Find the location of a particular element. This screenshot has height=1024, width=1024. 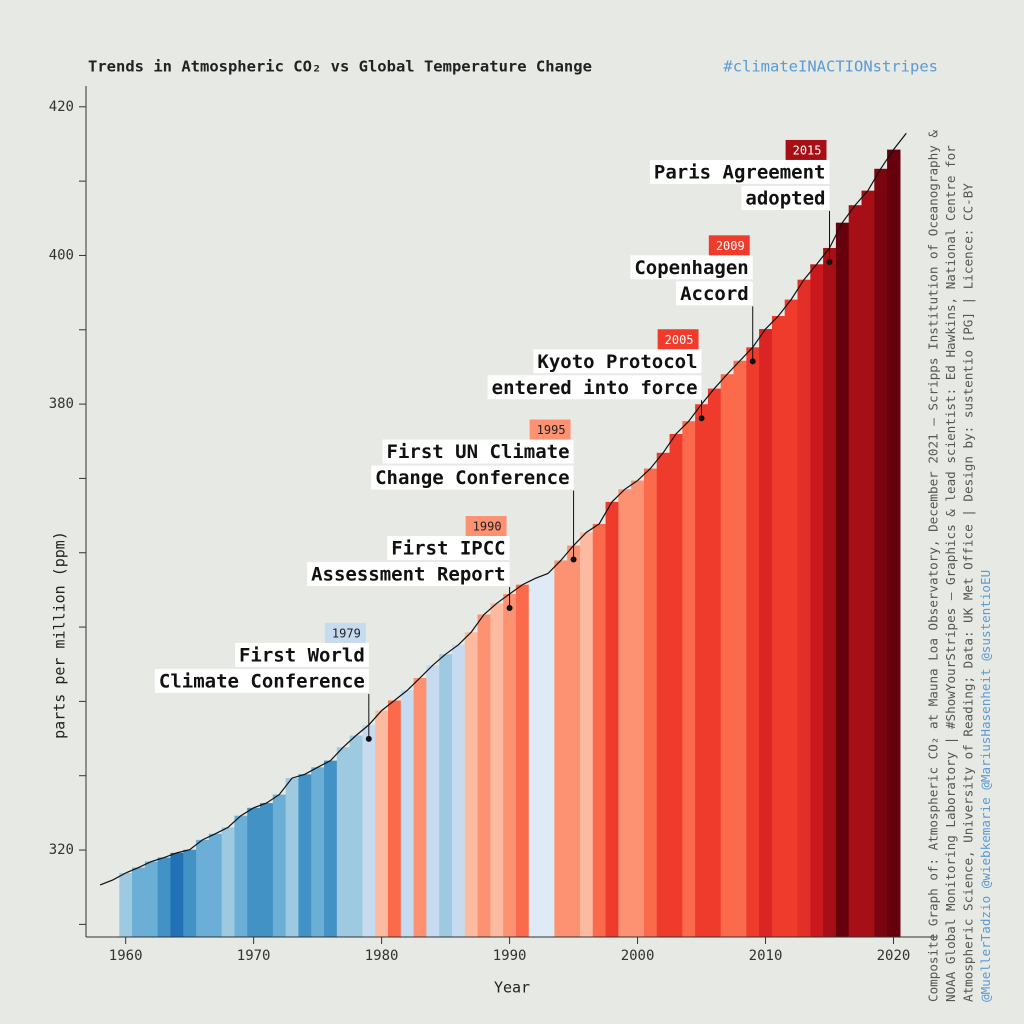

y-tick-label: 400 is located at coordinates (61, 255).